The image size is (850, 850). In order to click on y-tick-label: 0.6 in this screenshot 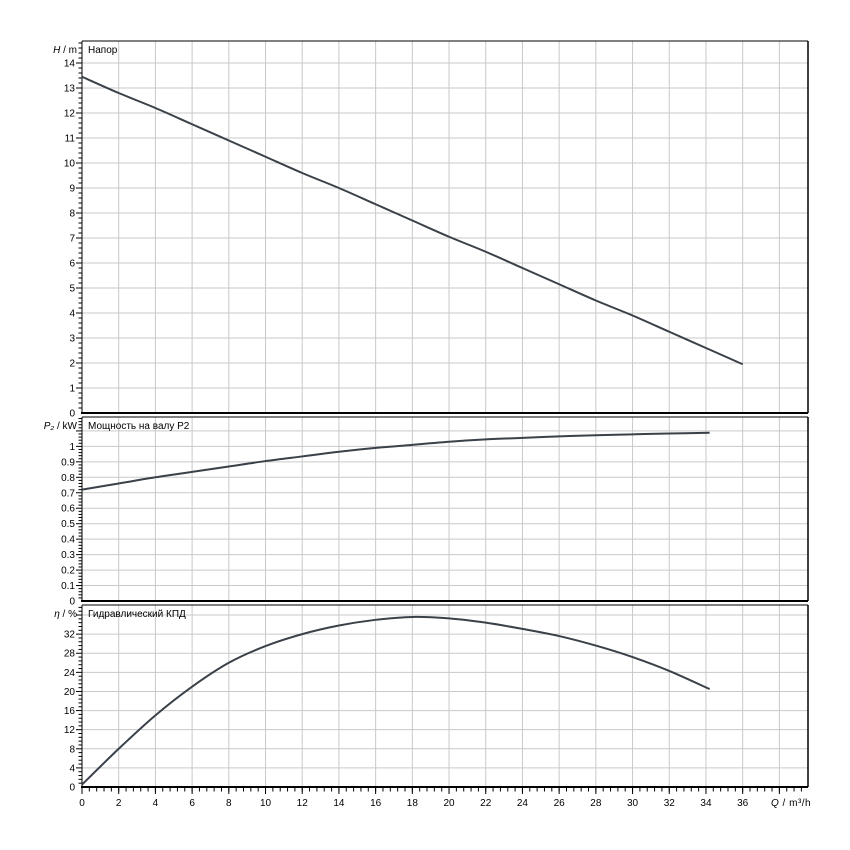, I will do `click(68, 509)`.